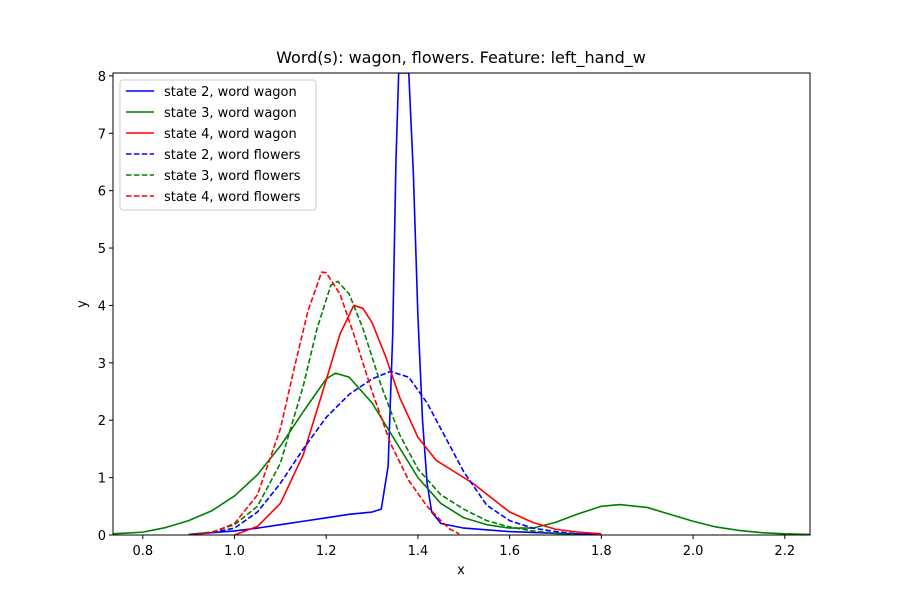 The width and height of the screenshot is (900, 600). What do you see at coordinates (102, 364) in the screenshot?
I see `y-tick-label: 3` at bounding box center [102, 364].